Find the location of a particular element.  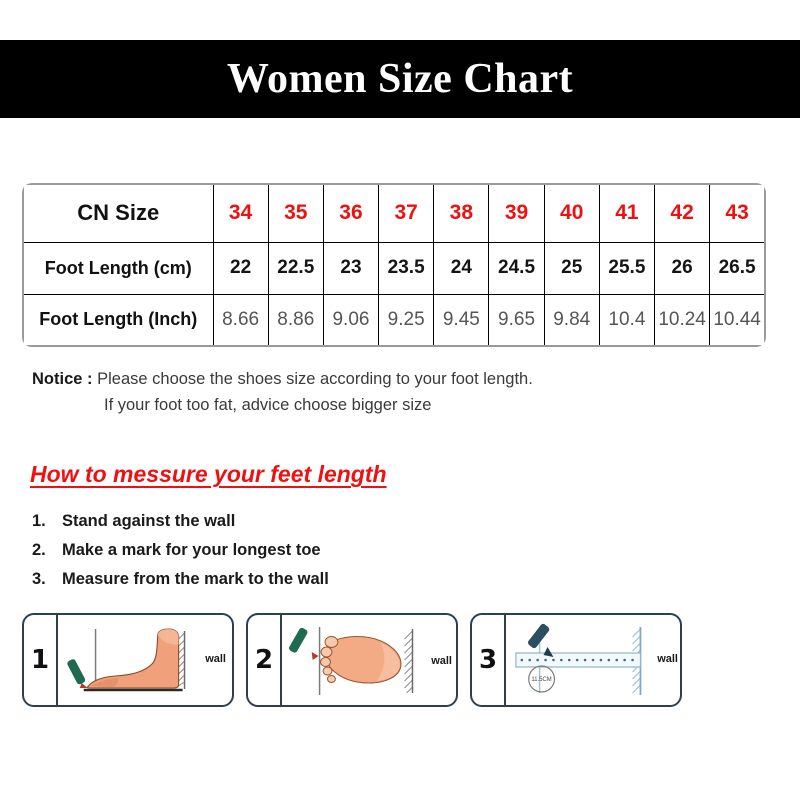

callout-text: 11.5CM is located at coordinates (541, 680).